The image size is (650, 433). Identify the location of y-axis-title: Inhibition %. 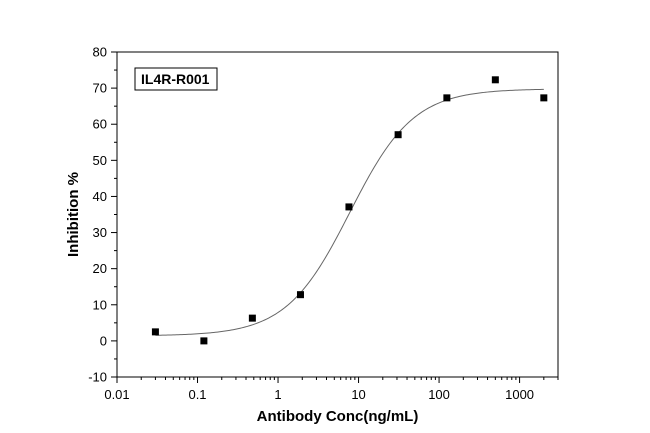
(73, 214).